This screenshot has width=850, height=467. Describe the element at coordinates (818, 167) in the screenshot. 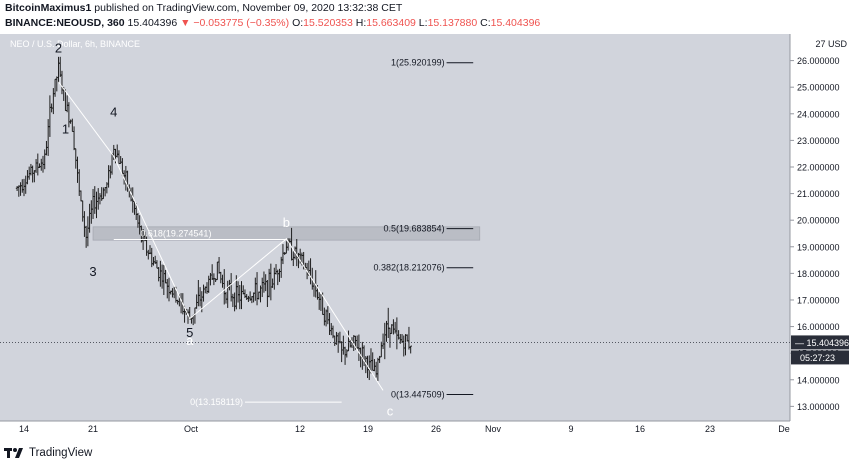

I see `y-tick-label: 22.000000` at that location.